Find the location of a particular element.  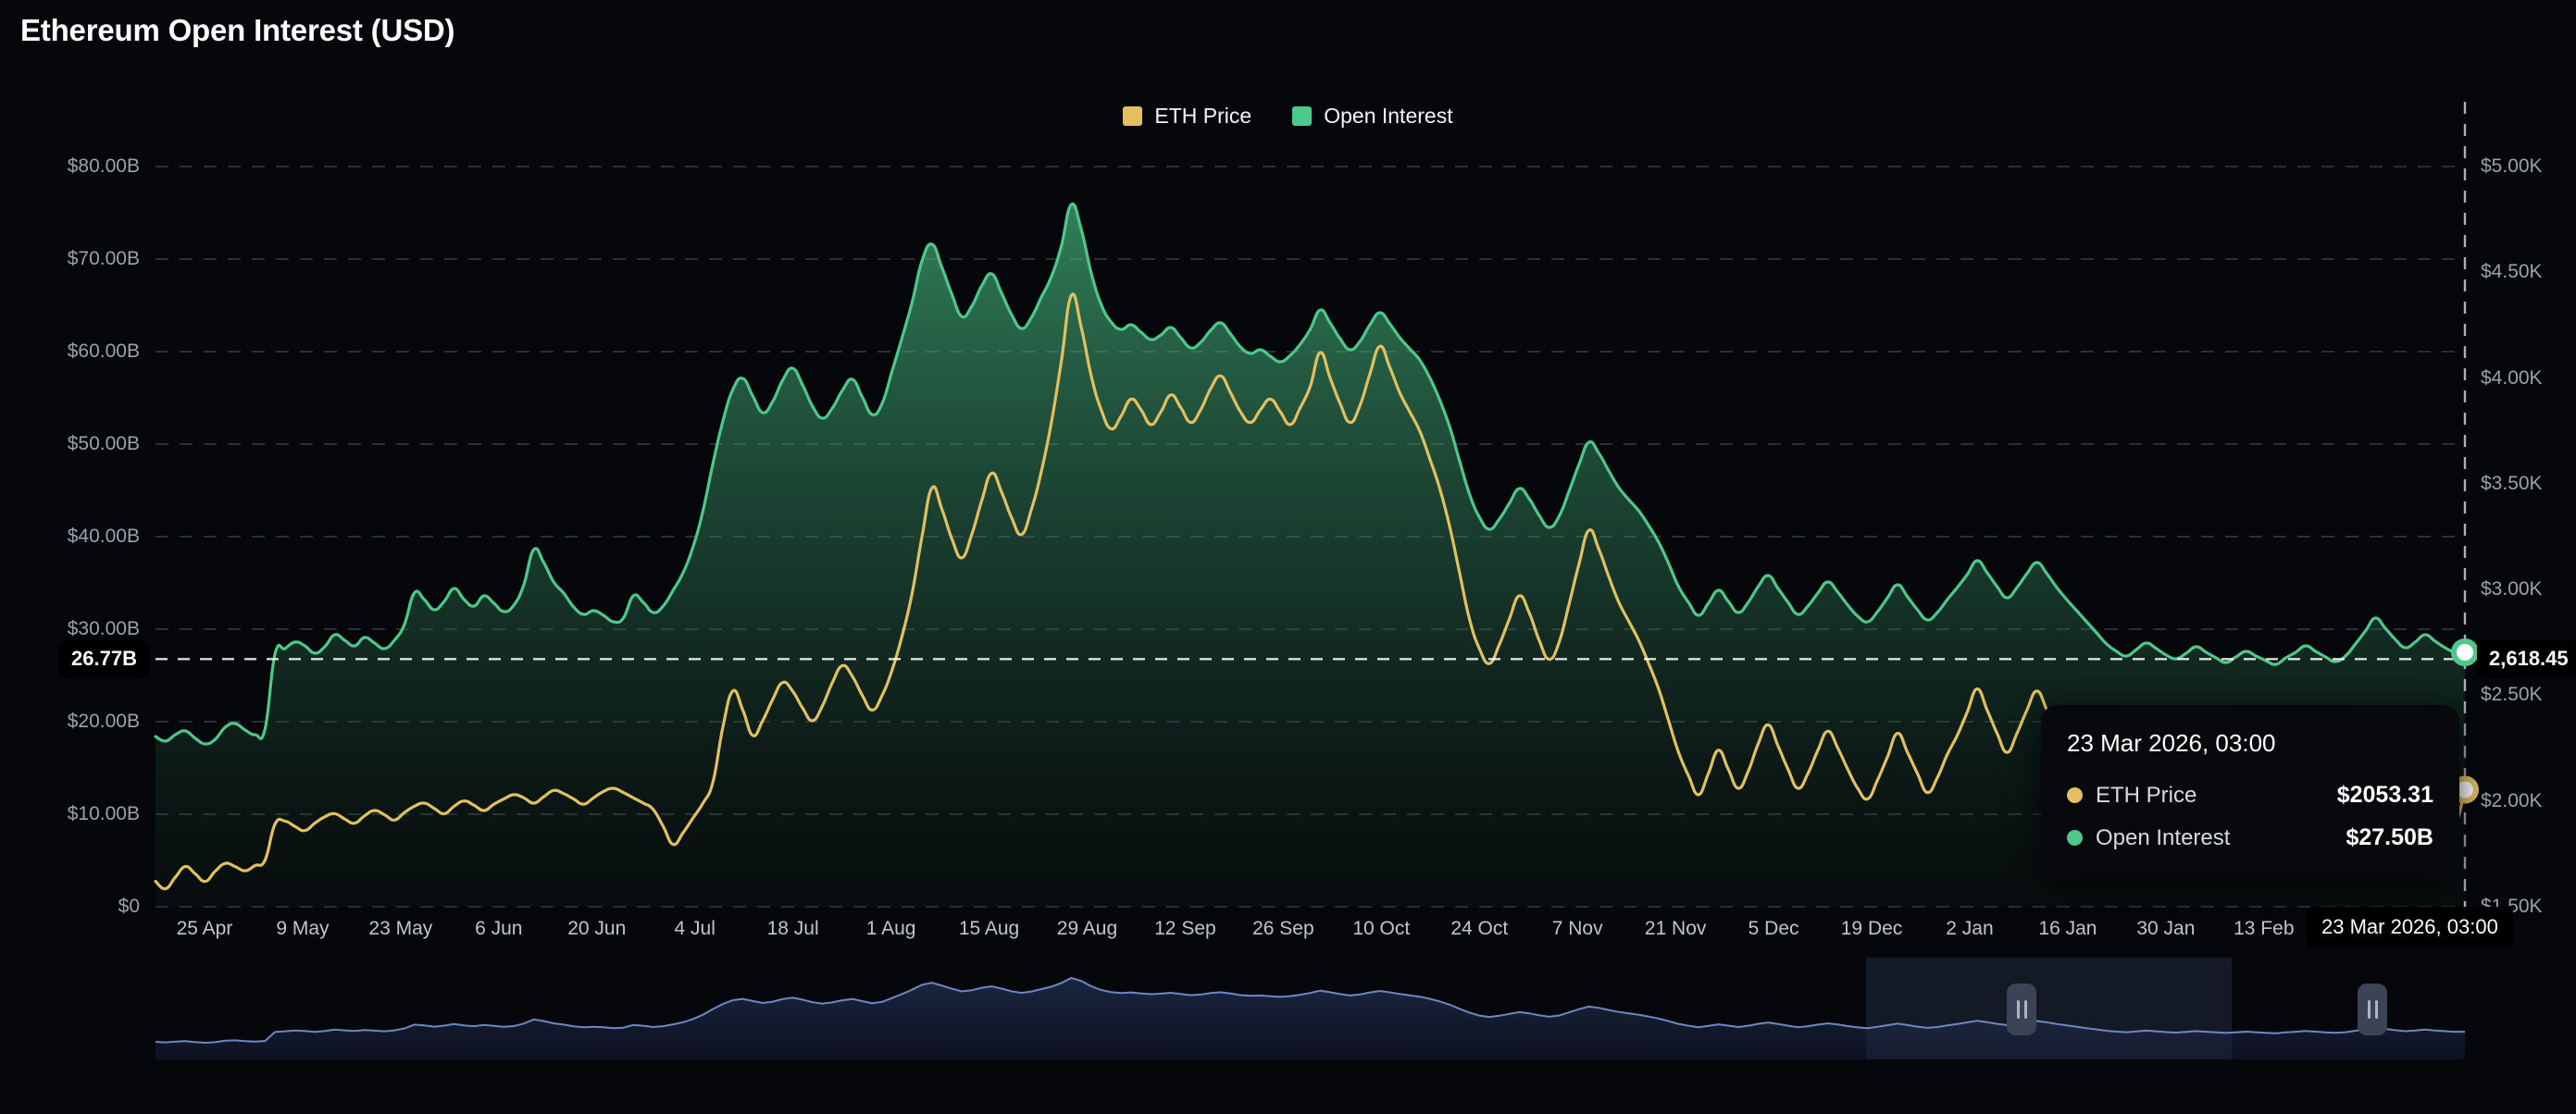

x-axis-tick: 10 Oct is located at coordinates (1381, 928).